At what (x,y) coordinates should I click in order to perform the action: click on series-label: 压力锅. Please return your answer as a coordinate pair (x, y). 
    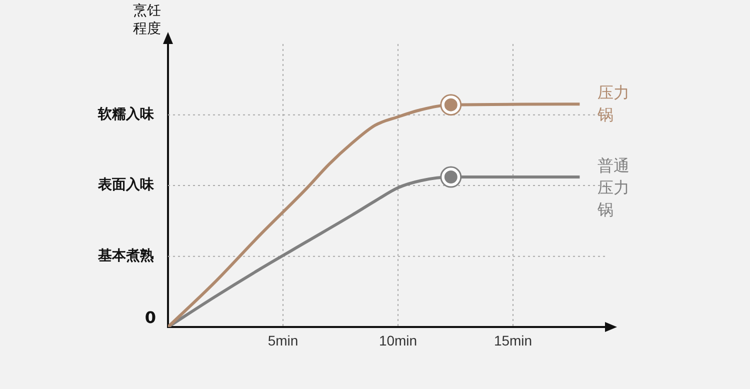
    Looking at the image, I should click on (614, 104).